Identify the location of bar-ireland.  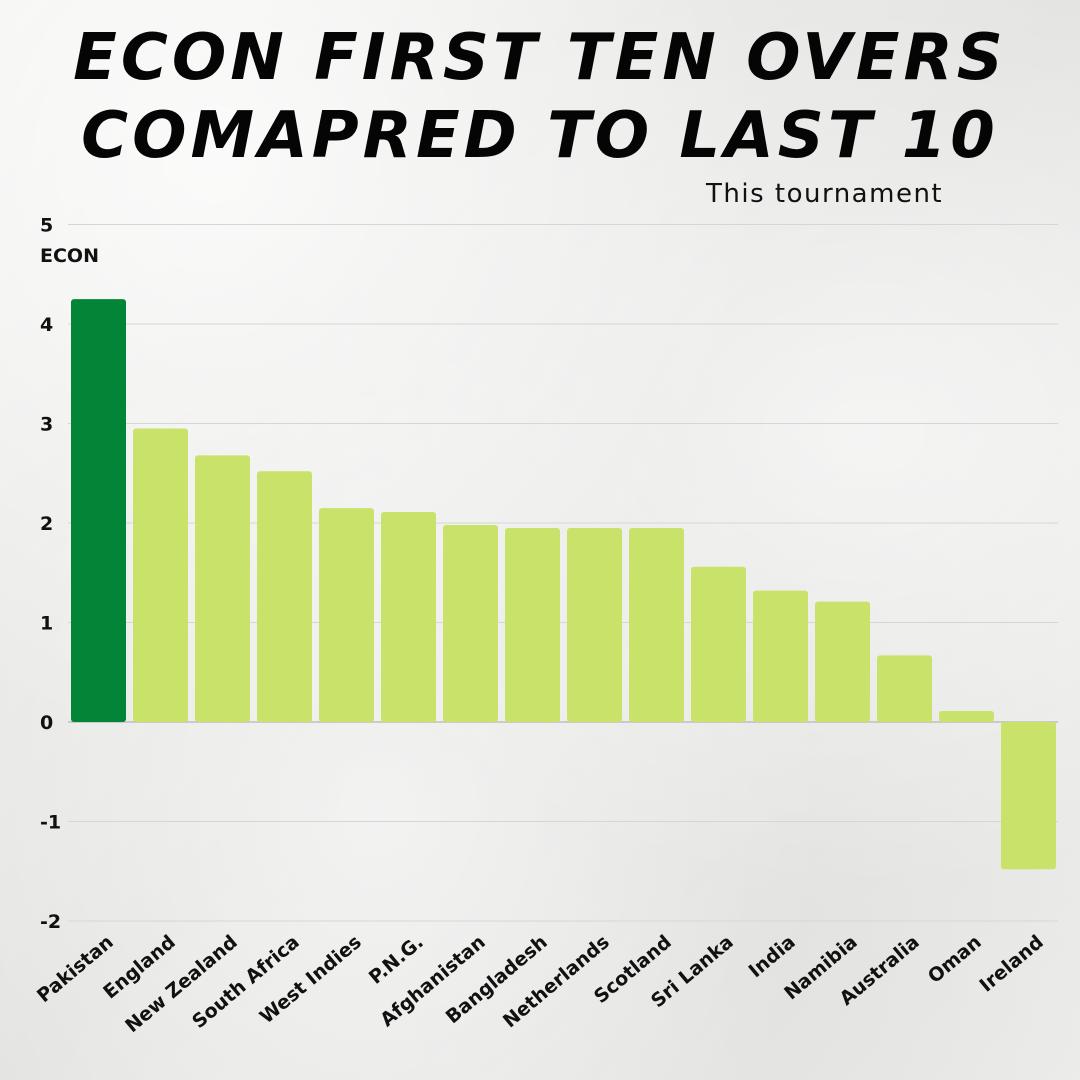
(1028, 796).